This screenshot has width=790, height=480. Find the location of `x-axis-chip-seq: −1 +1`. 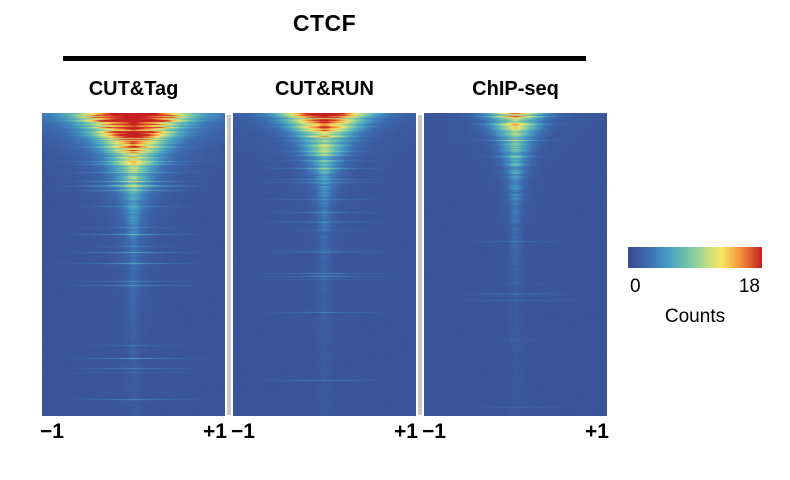

x-axis-chip-seq: −1 +1 is located at coordinates (515, 432).